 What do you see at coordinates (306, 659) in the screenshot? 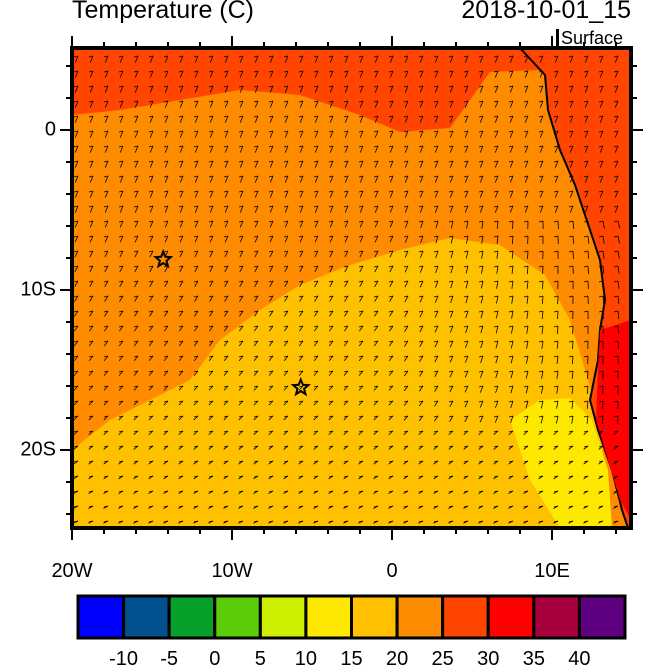
I see `colorbar-label: 10` at bounding box center [306, 659].